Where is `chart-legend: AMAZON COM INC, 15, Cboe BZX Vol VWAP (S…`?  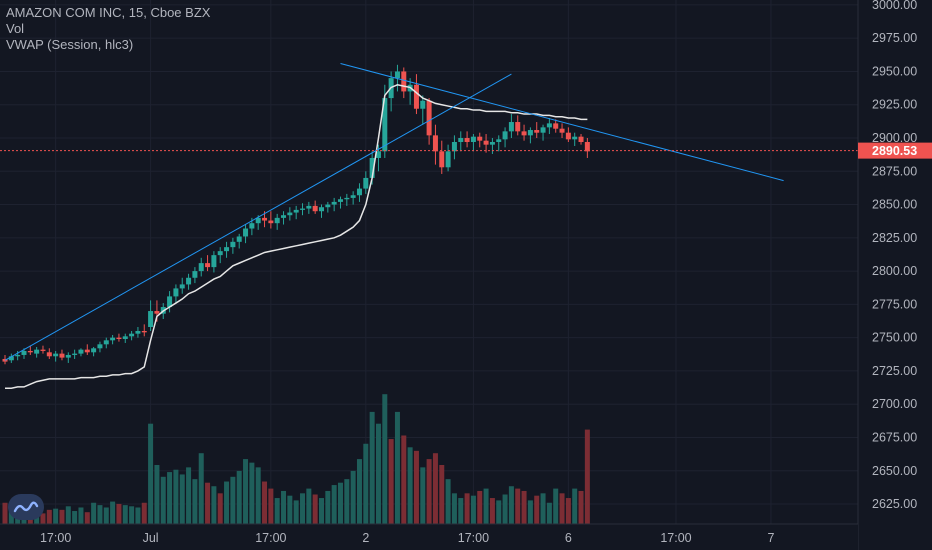 chart-legend: AMAZON COM INC, 15, Cboe BZX Vol VWAP (S… is located at coordinates (108, 29).